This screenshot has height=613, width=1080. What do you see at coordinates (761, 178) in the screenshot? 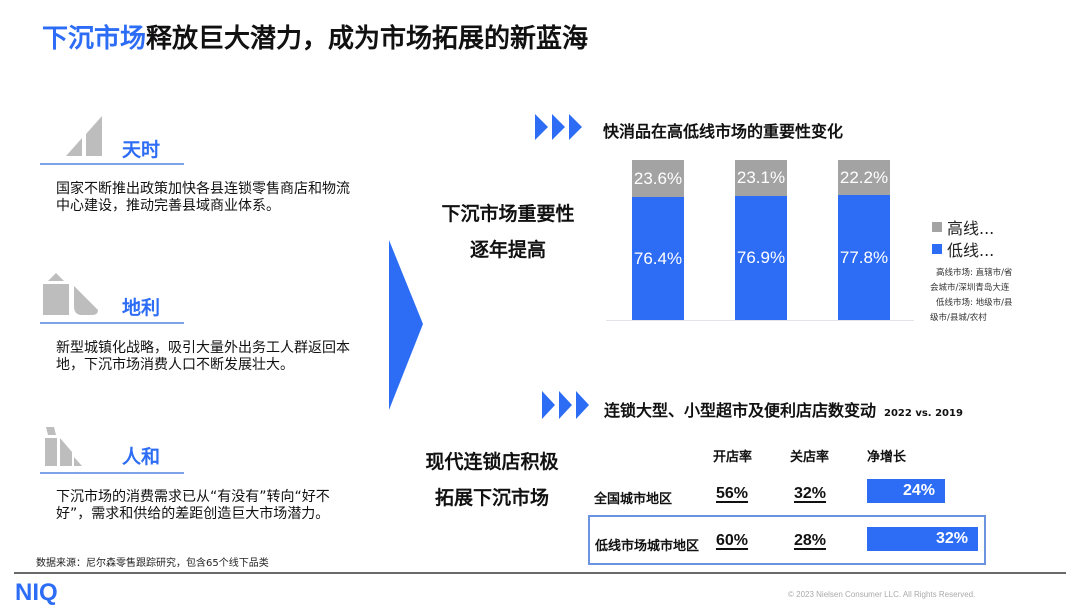
I see `bar-segment-high: 23.1%` at bounding box center [761, 178].